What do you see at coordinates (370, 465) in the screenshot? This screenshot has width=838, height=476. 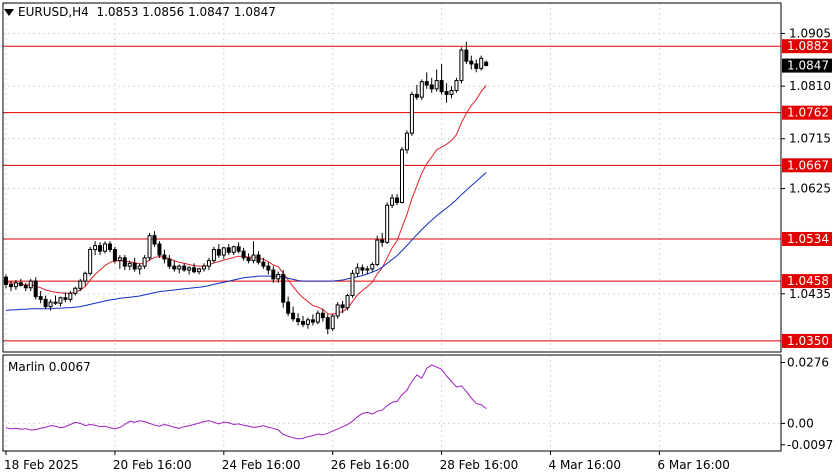 I see `time-tick-label: 26 Feb 16:00` at bounding box center [370, 465].